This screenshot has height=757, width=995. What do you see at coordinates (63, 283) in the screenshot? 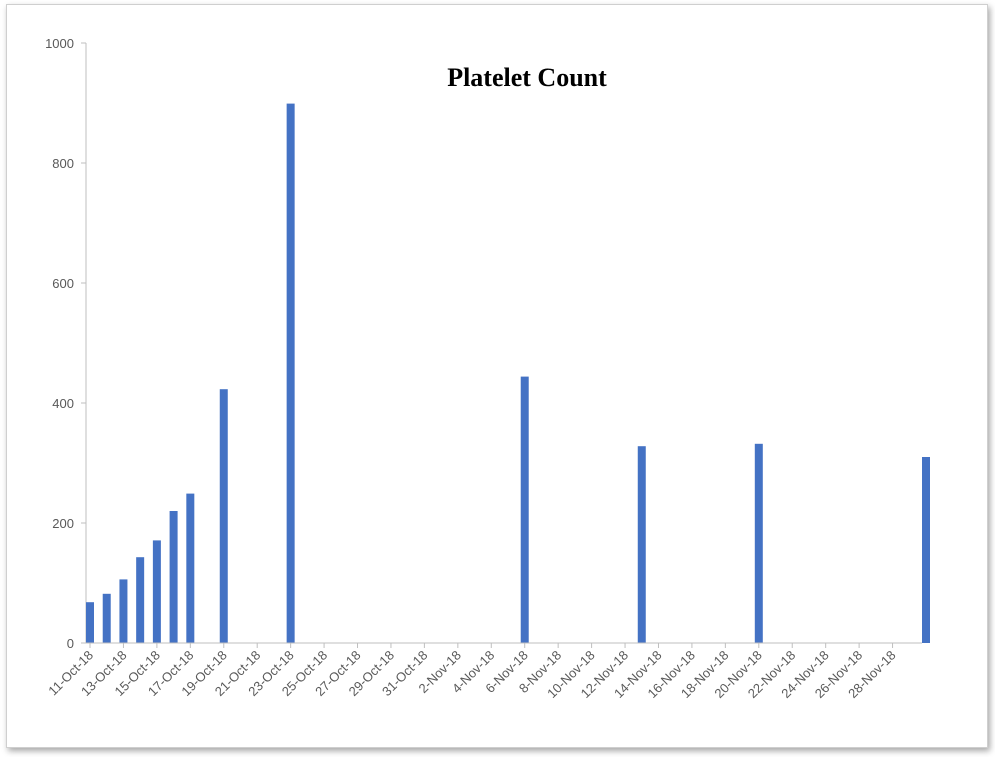
I see `y-tick-label: 600` at bounding box center [63, 283].